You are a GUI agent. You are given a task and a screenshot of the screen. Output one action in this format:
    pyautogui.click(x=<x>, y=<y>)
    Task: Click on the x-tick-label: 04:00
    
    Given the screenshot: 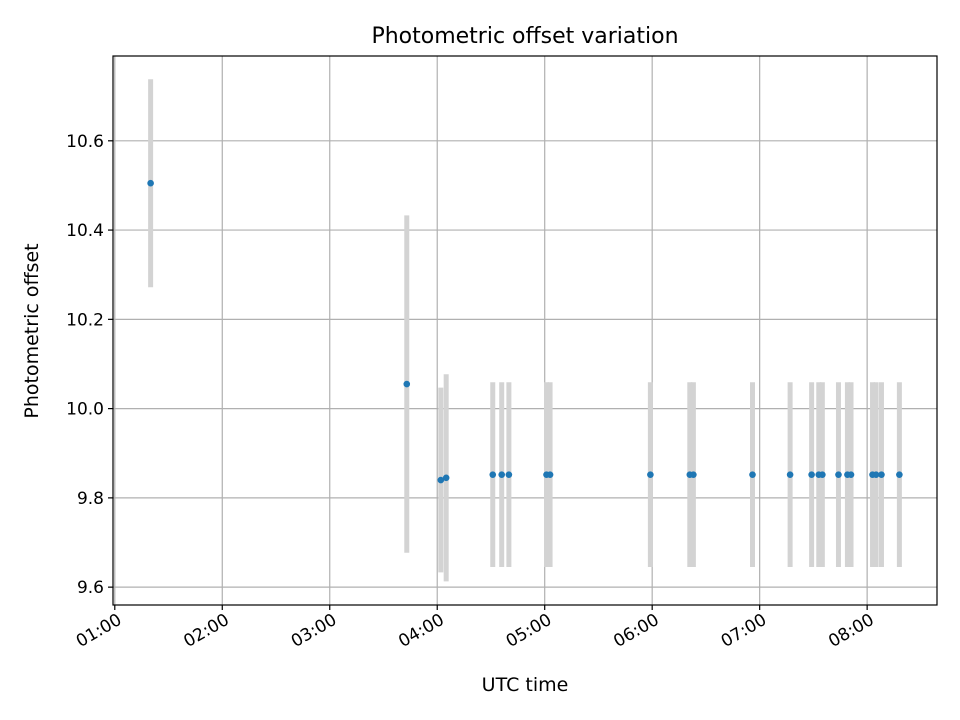 What is the action you would take?
    pyautogui.click(x=421, y=631)
    